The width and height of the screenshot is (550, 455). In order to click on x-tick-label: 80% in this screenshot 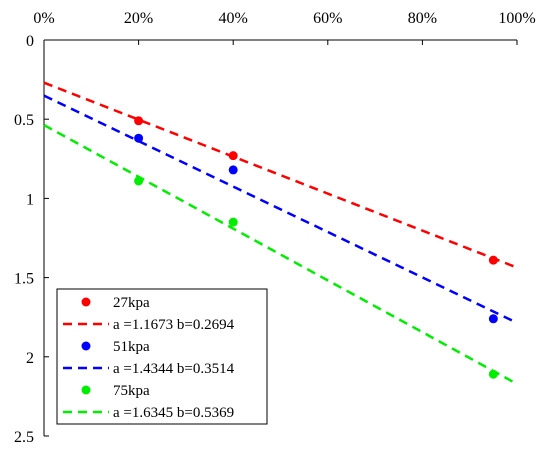, I will do `click(422, 18)`.